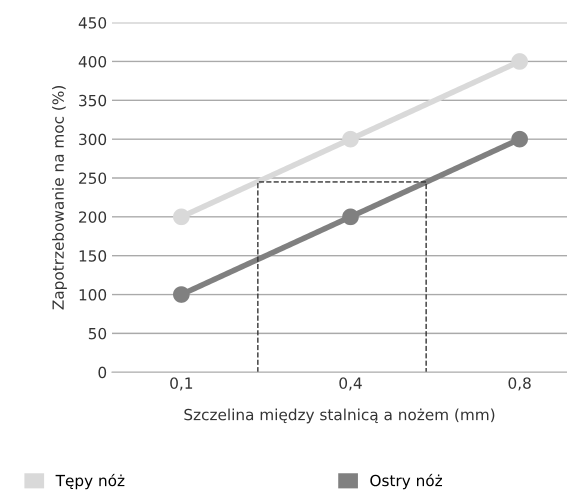 Image resolution: width=567 pixels, height=503 pixels. What do you see at coordinates (97, 334) in the screenshot?
I see `y-tick-label: 50` at bounding box center [97, 334].